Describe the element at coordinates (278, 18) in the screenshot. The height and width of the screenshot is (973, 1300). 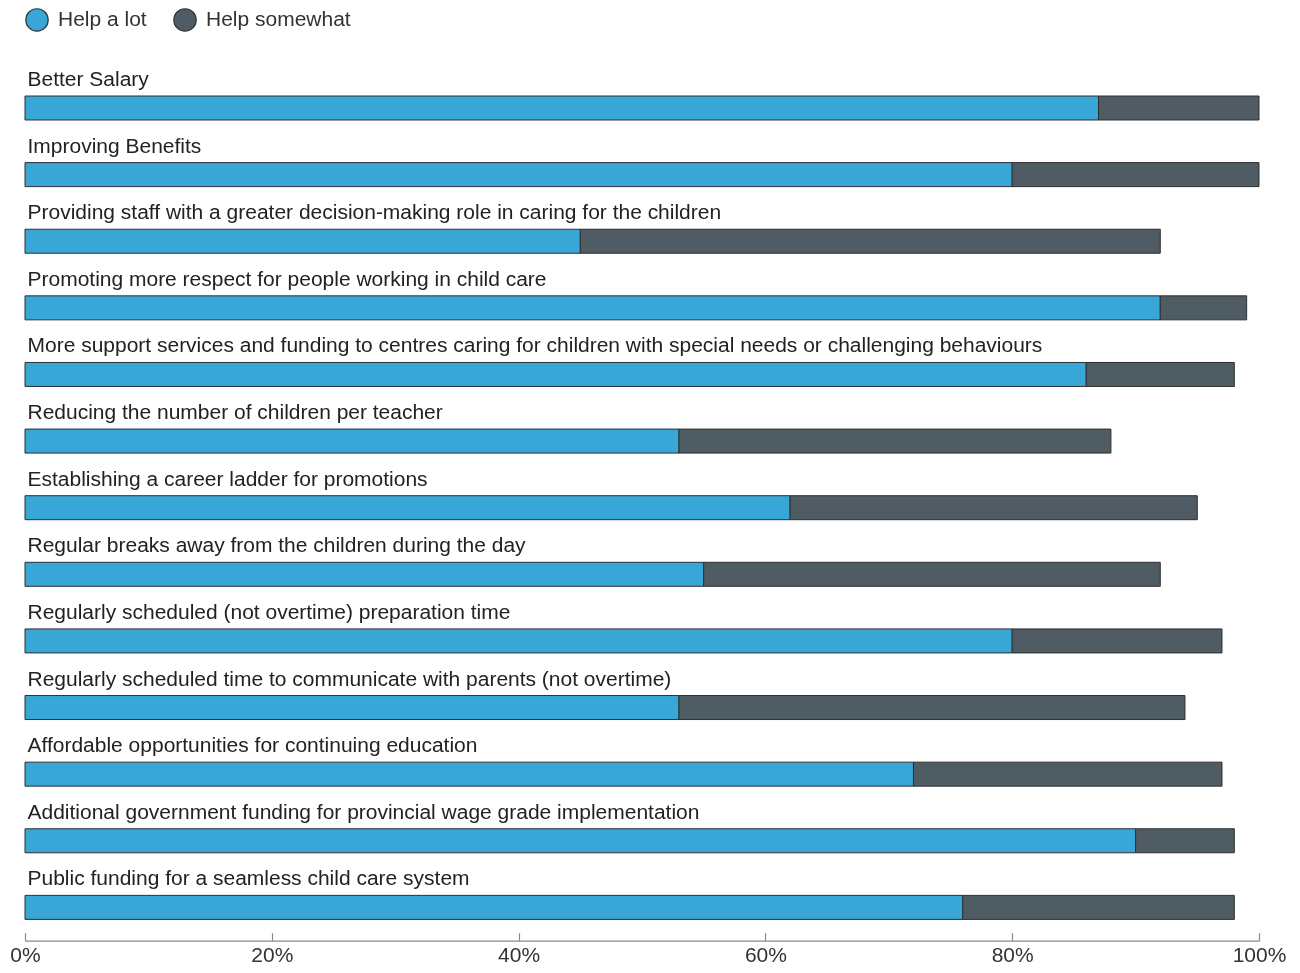
I see `legend-label: Help somewhat` at that location.